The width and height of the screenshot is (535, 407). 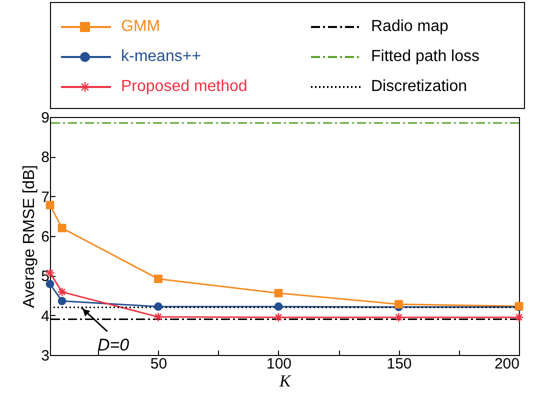 What do you see at coordinates (419, 87) in the screenshot?
I see `legend-label: Discretization` at bounding box center [419, 87].